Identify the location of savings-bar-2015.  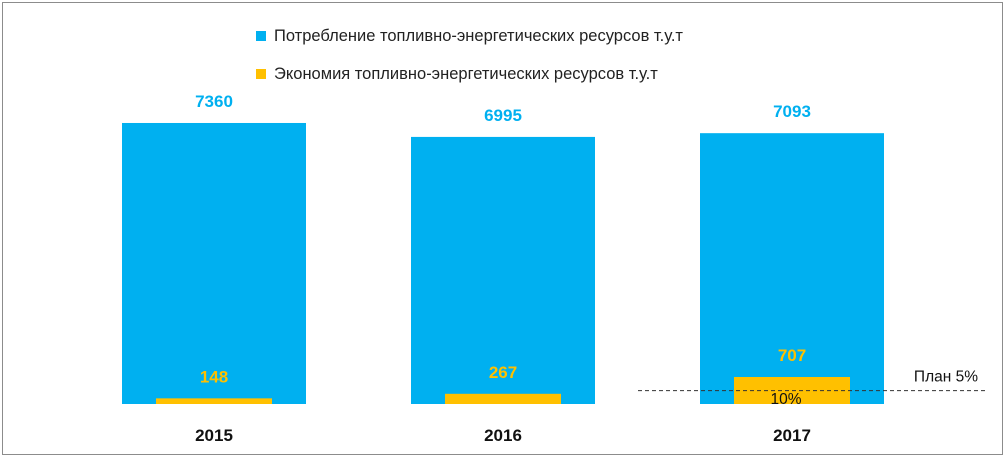
(214, 401).